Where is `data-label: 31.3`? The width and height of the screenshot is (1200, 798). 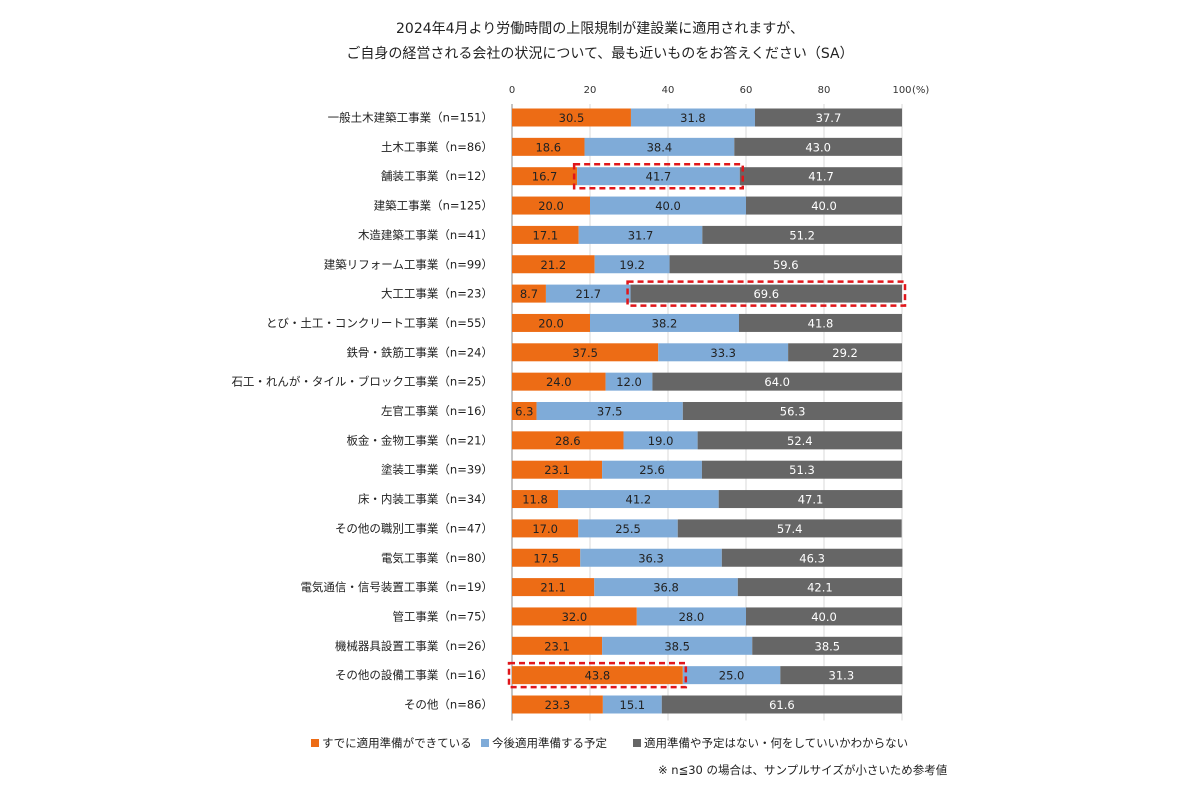 data-label: 31.3 is located at coordinates (842, 676).